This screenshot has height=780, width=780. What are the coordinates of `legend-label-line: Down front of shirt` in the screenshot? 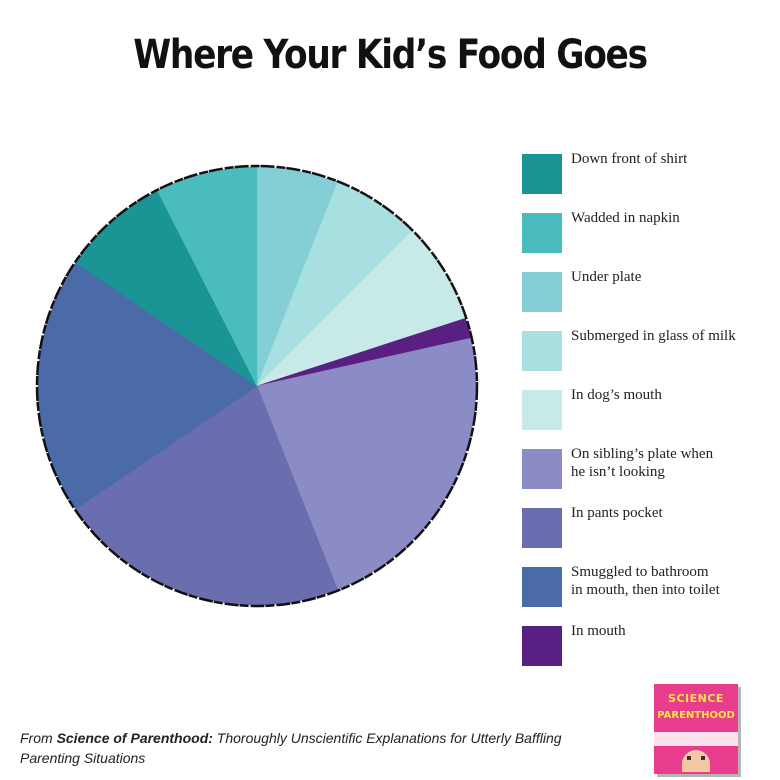 It's located at (629, 159).